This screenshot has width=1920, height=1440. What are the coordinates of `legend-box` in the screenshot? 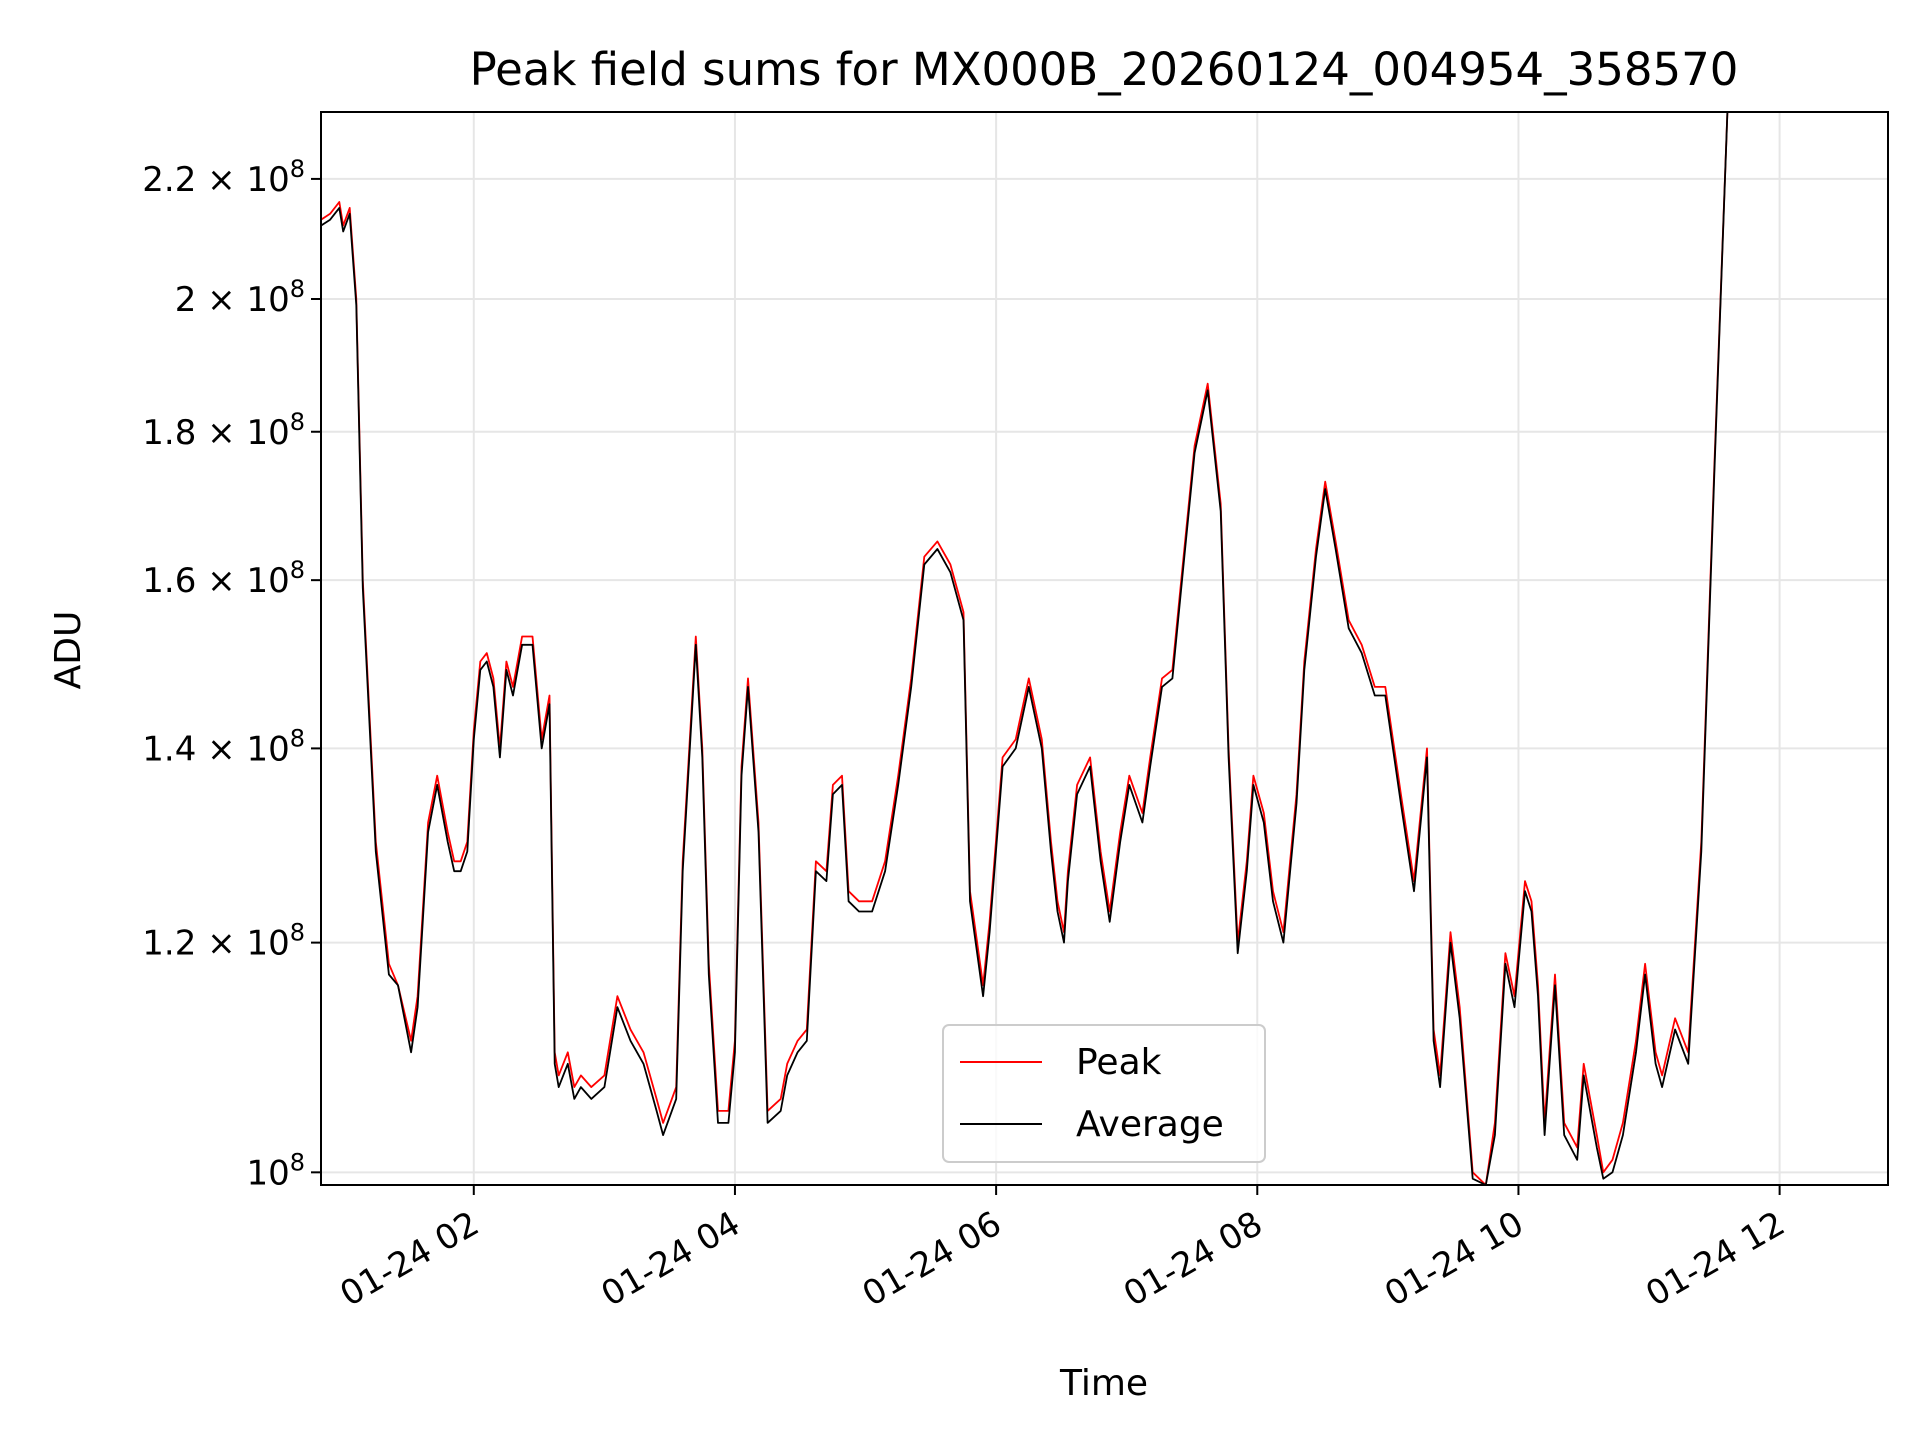 It's located at (1104, 1093).